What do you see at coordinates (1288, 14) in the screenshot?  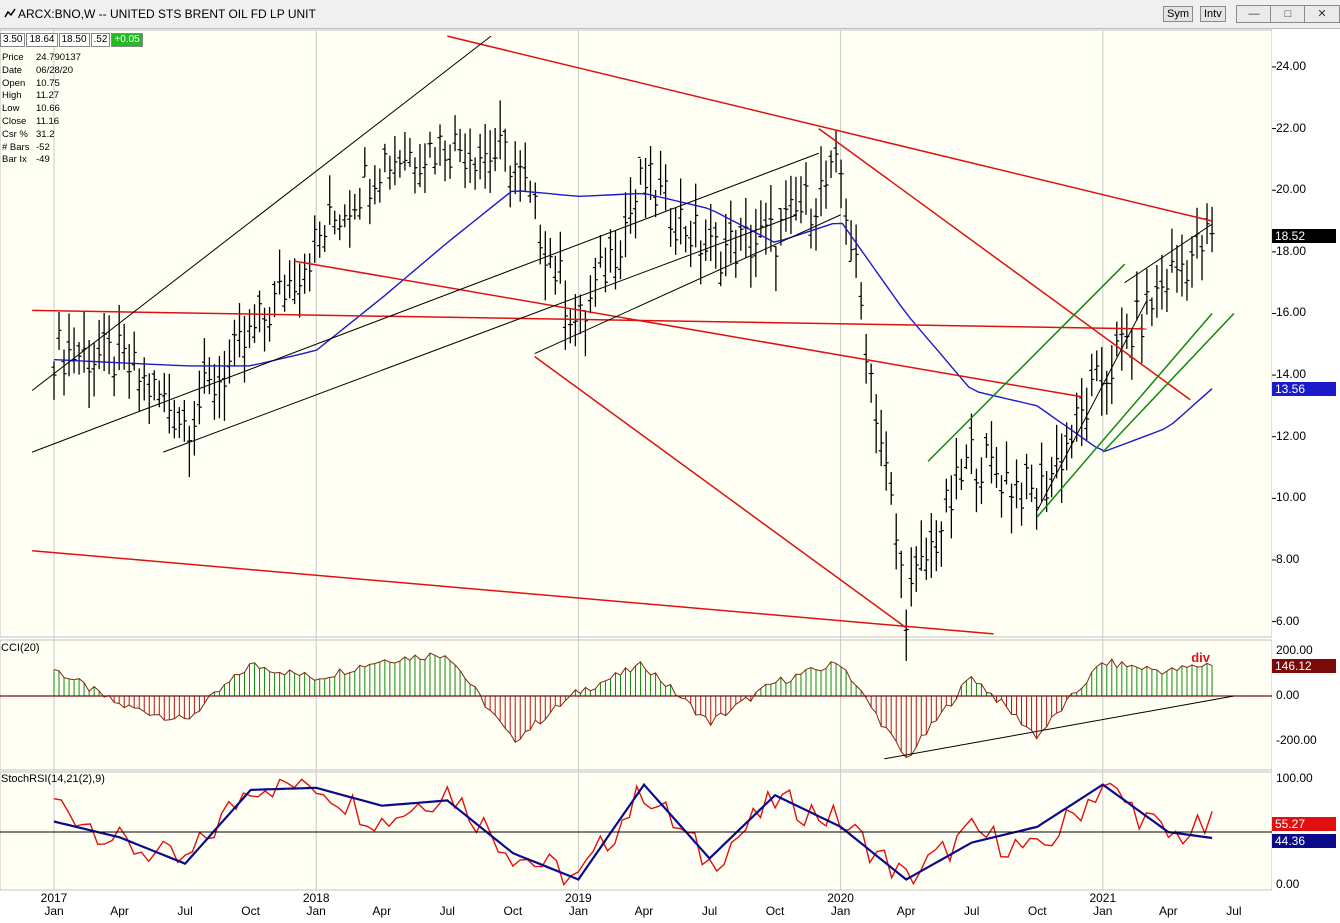 I see `maximize-icon: □` at bounding box center [1288, 14].